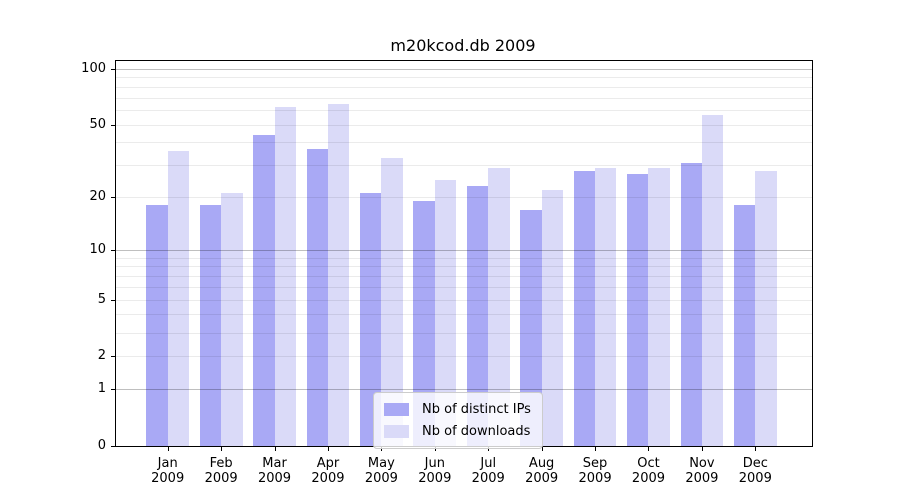 Image resolution: width=900 pixels, height=500 pixels. Describe the element at coordinates (396, 409) in the screenshot. I see `legend-swatch-ips` at that location.